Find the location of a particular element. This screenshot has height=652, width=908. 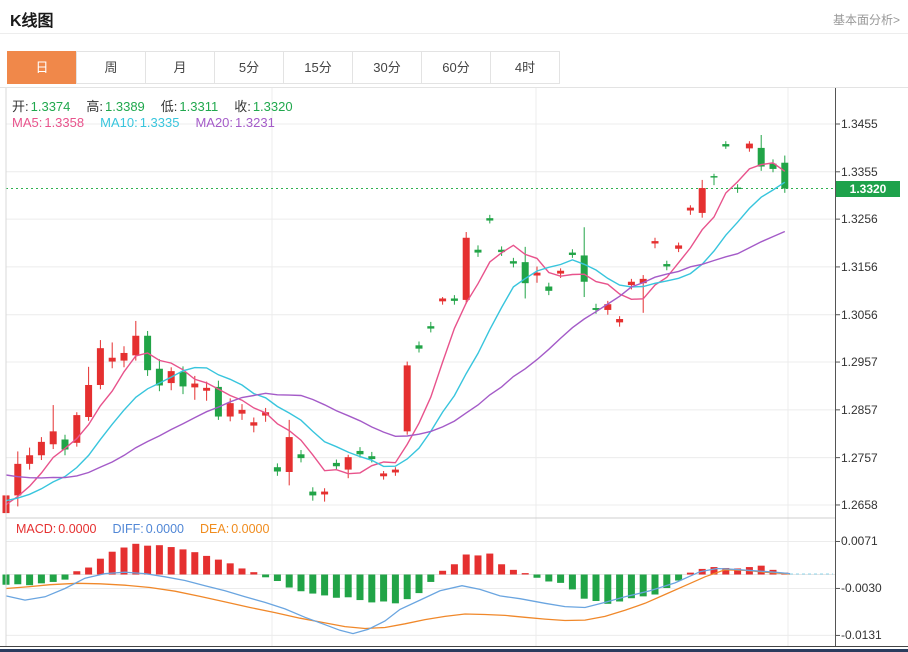

y-axis-label: 1.3256 is located at coordinates (859, 219).